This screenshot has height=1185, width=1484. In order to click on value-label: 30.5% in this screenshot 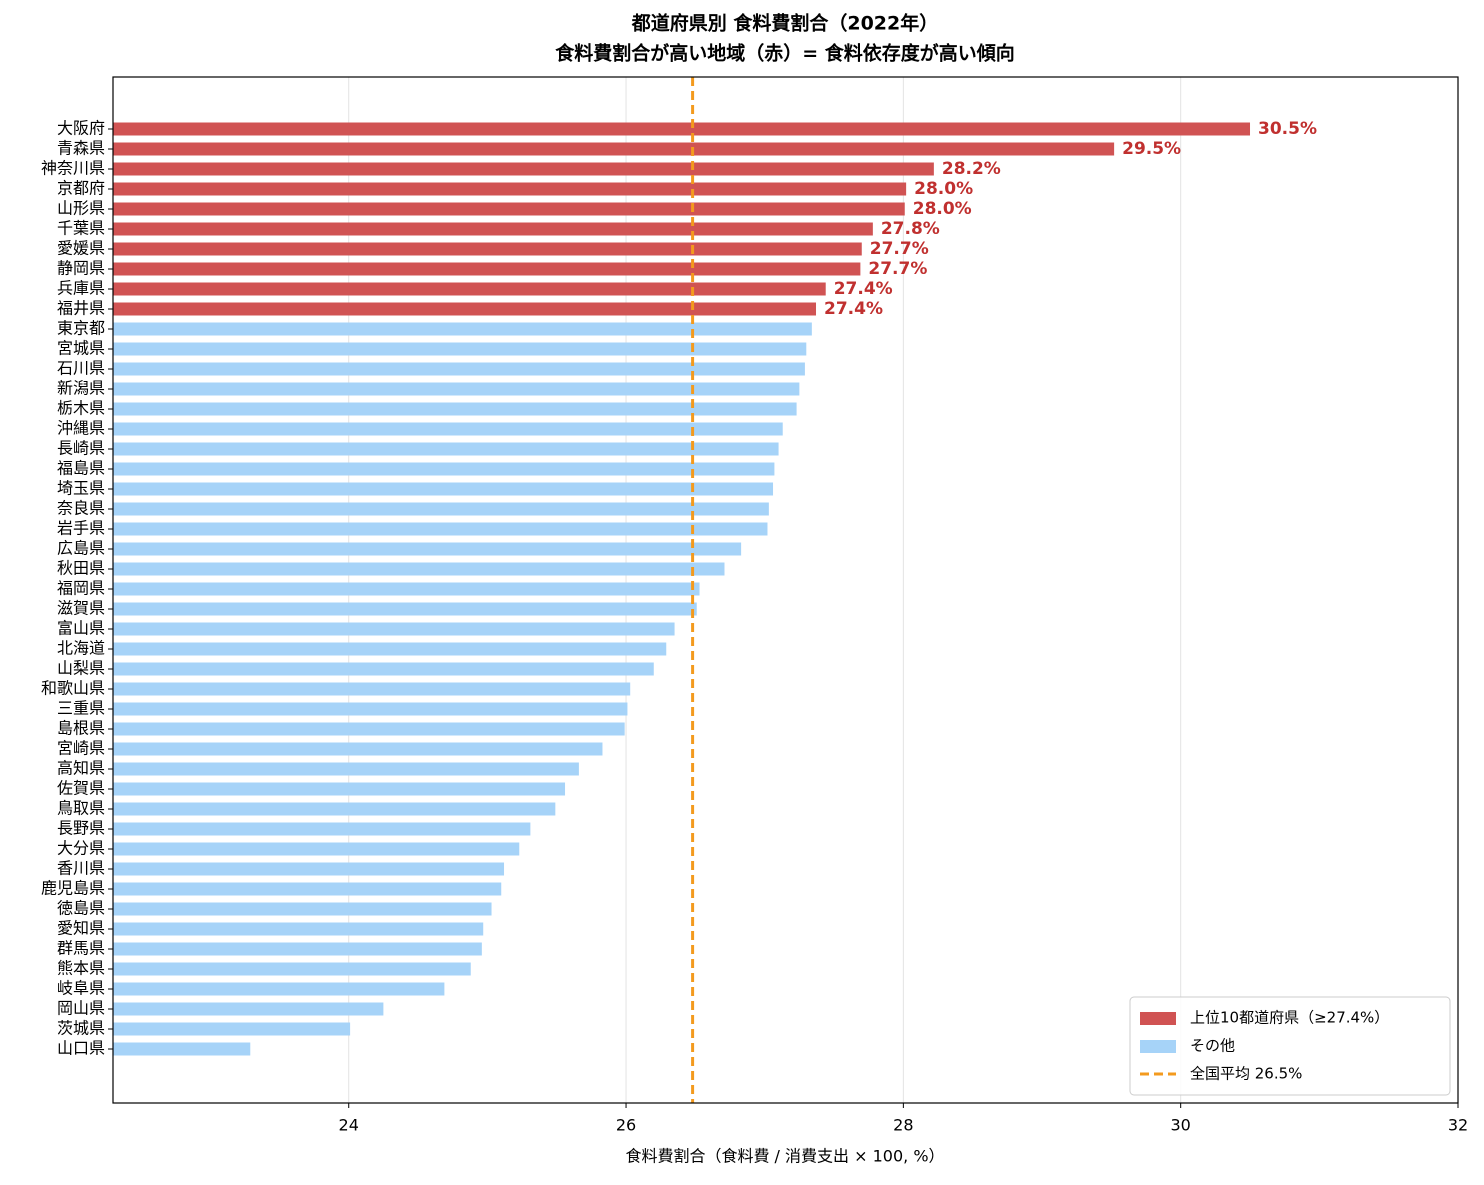, I will do `click(1287, 129)`.